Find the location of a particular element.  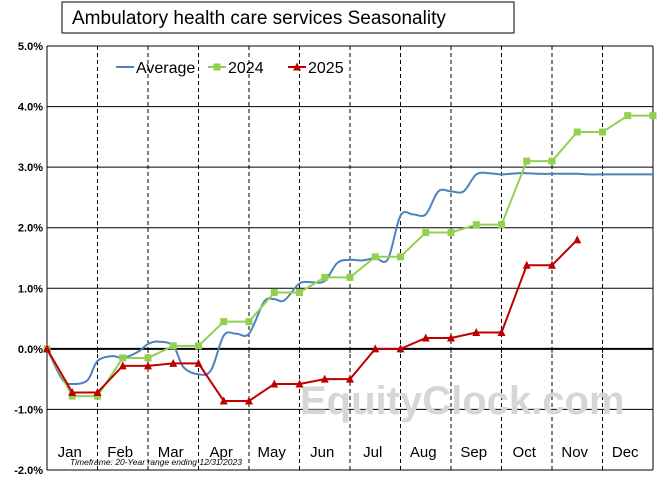

x-month-label: Mar is located at coordinates (171, 452).